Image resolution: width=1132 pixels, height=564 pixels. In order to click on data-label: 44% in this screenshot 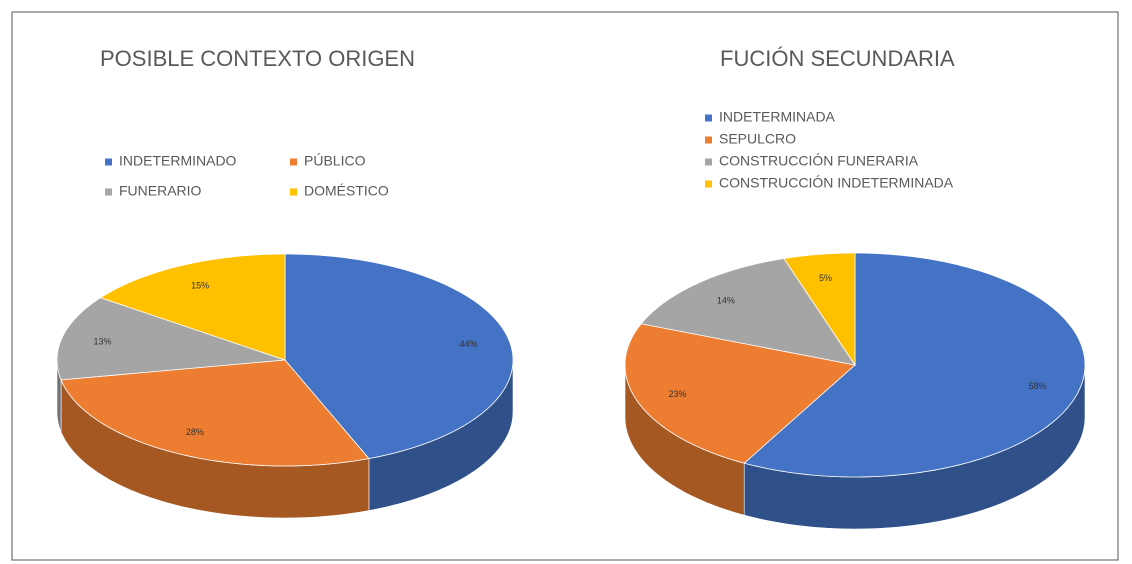, I will do `click(469, 344)`.